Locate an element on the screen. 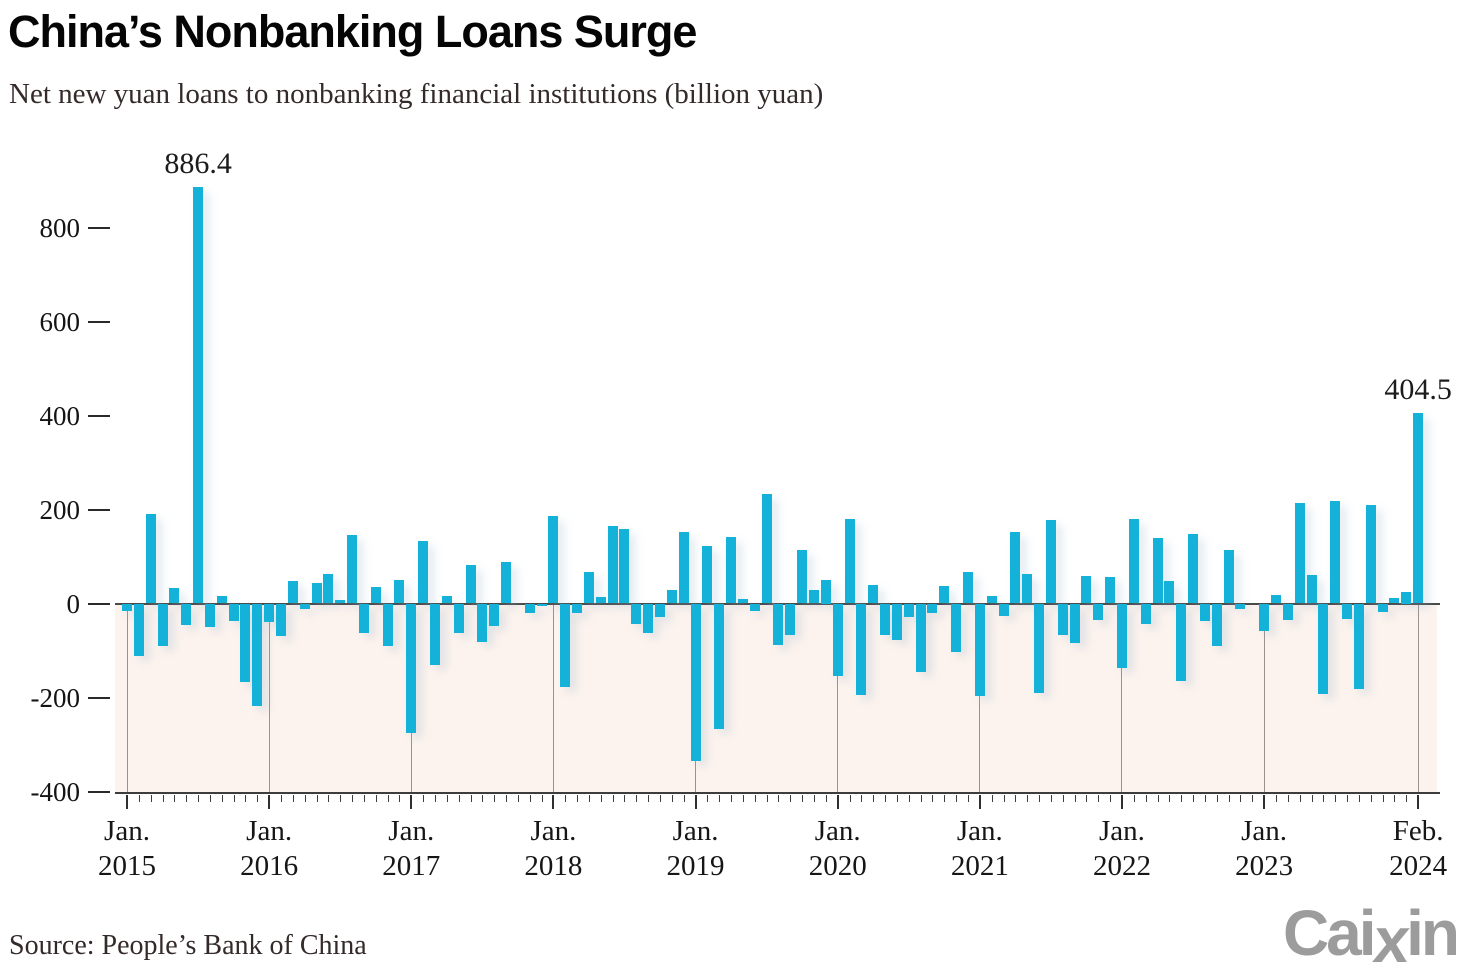 Image resolution: width=1469 pixels, height=979 pixels. logo-text-prefix: Cai is located at coordinates (1329, 933).